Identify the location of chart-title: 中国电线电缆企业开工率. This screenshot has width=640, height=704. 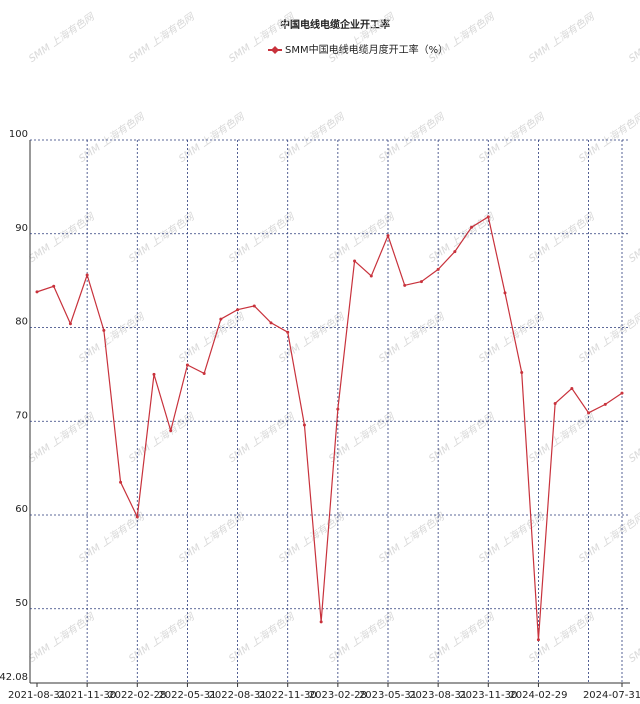
(335, 24).